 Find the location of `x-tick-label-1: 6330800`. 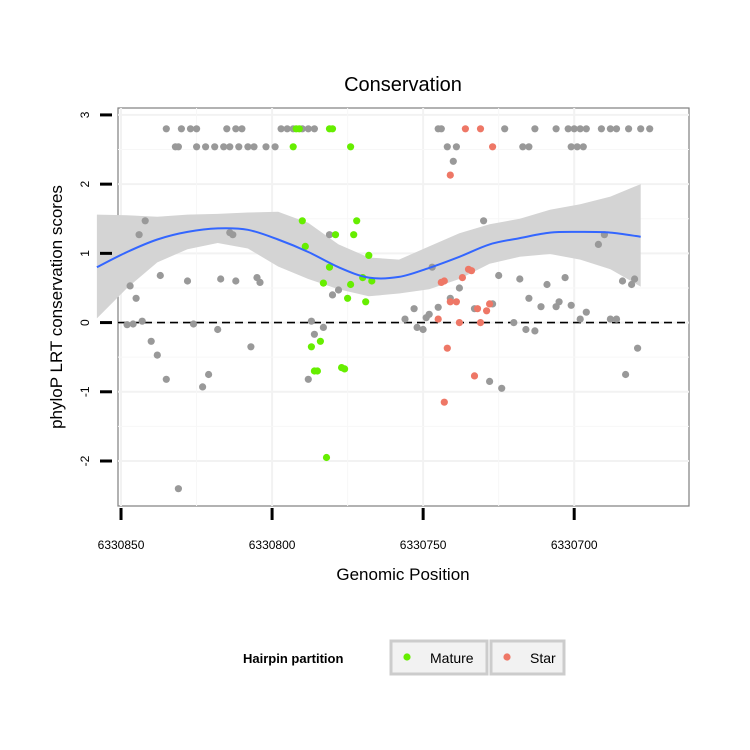

x-tick-label-1: 6330800 is located at coordinates (272, 545).